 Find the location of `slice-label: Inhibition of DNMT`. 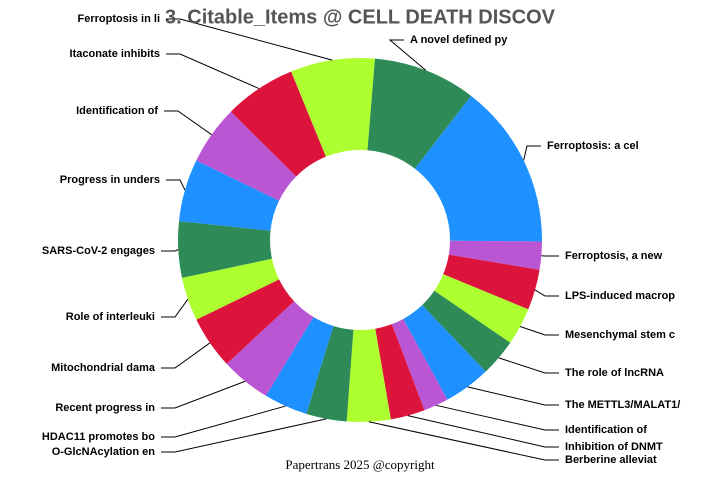

slice-label: Inhibition of DNMT is located at coordinates (614, 447).